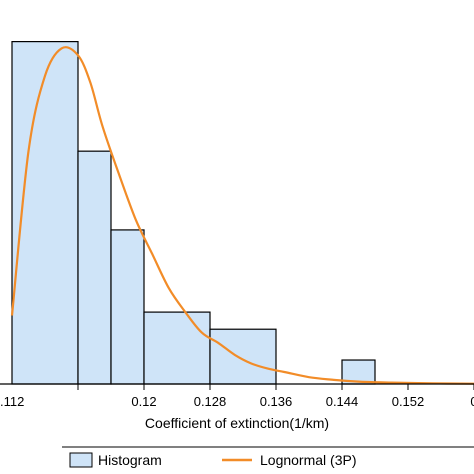  Describe the element at coordinates (237, 423) in the screenshot. I see `x-axis-title: Coefficient of extinction(1/km)` at that location.